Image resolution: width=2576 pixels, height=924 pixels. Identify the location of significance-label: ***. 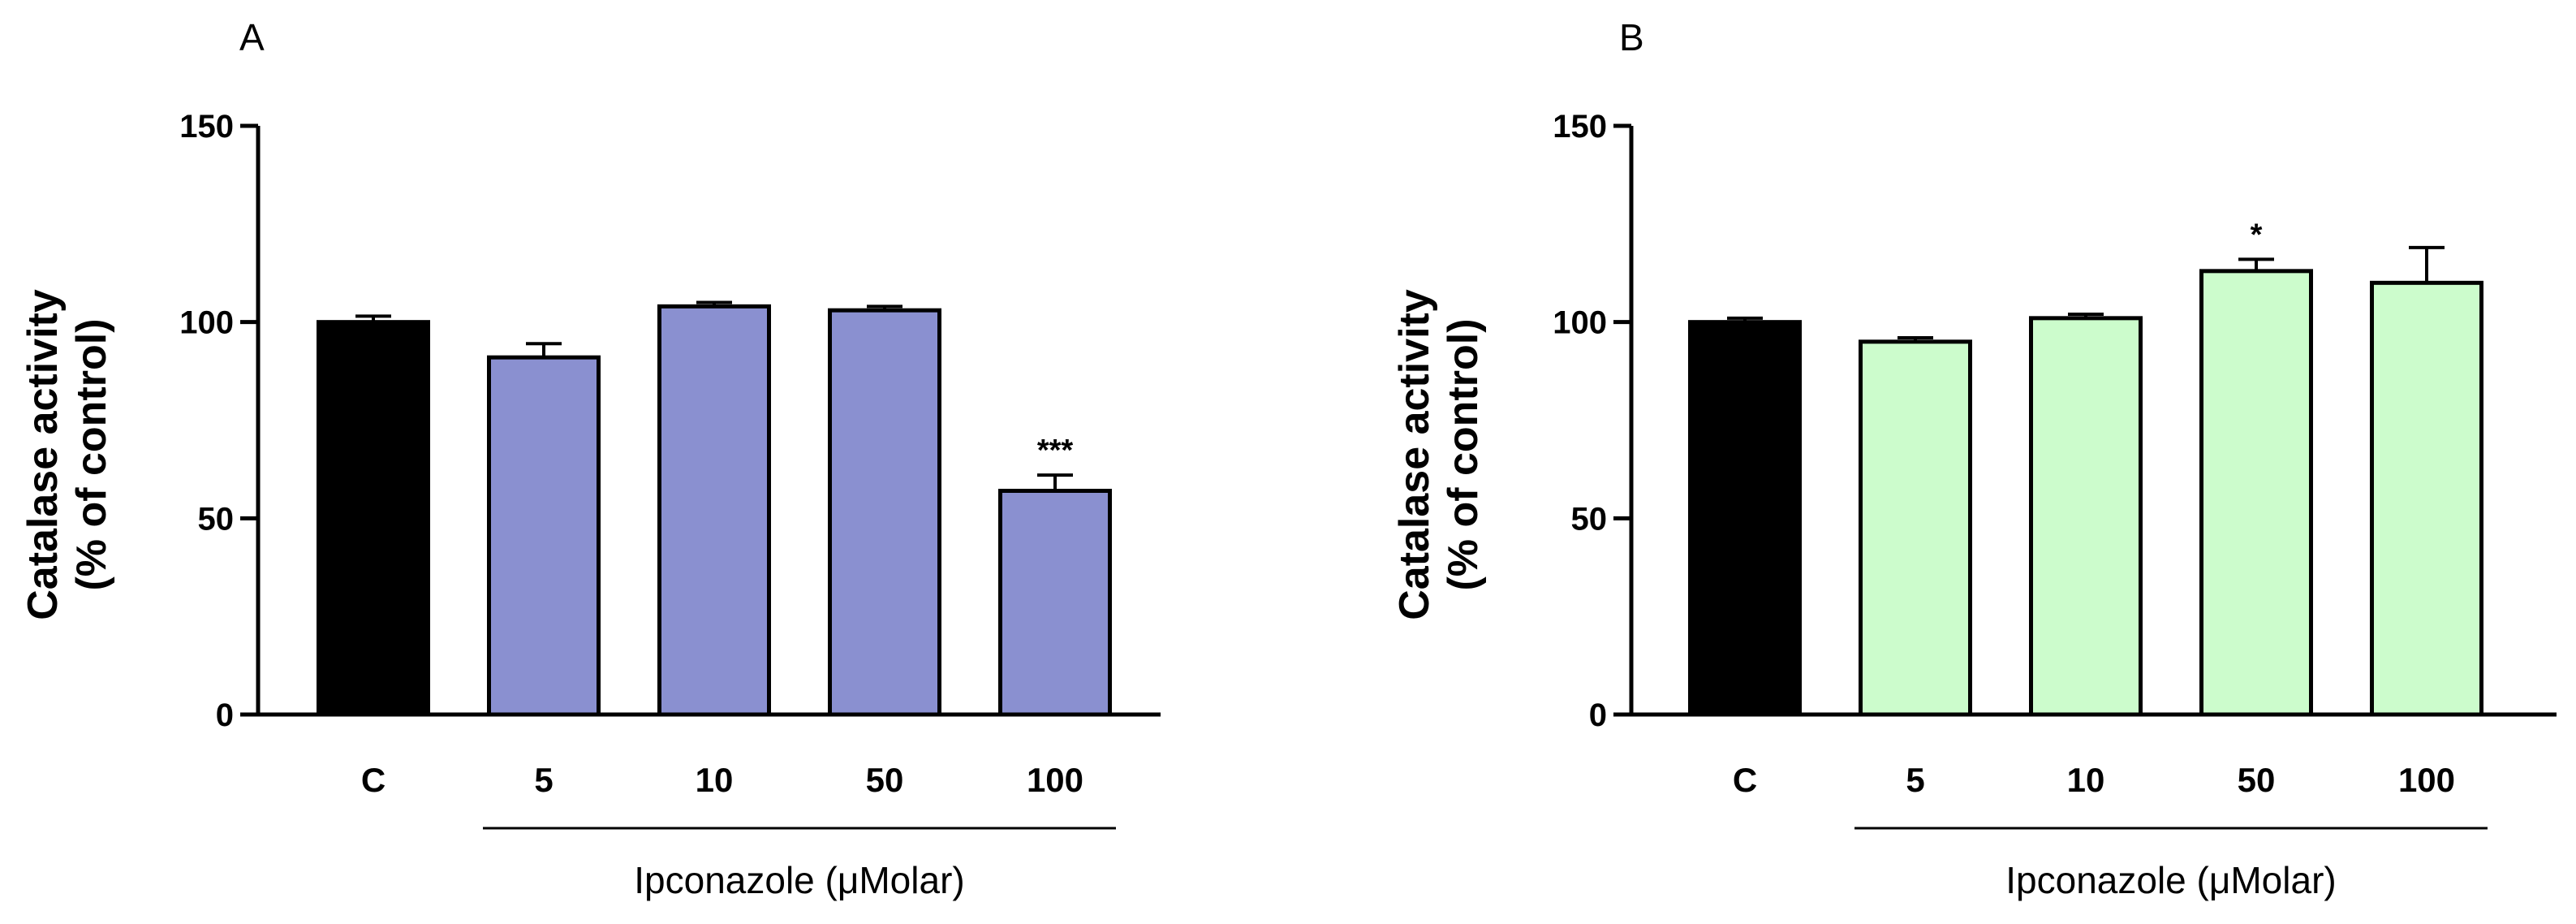
(1056, 451).